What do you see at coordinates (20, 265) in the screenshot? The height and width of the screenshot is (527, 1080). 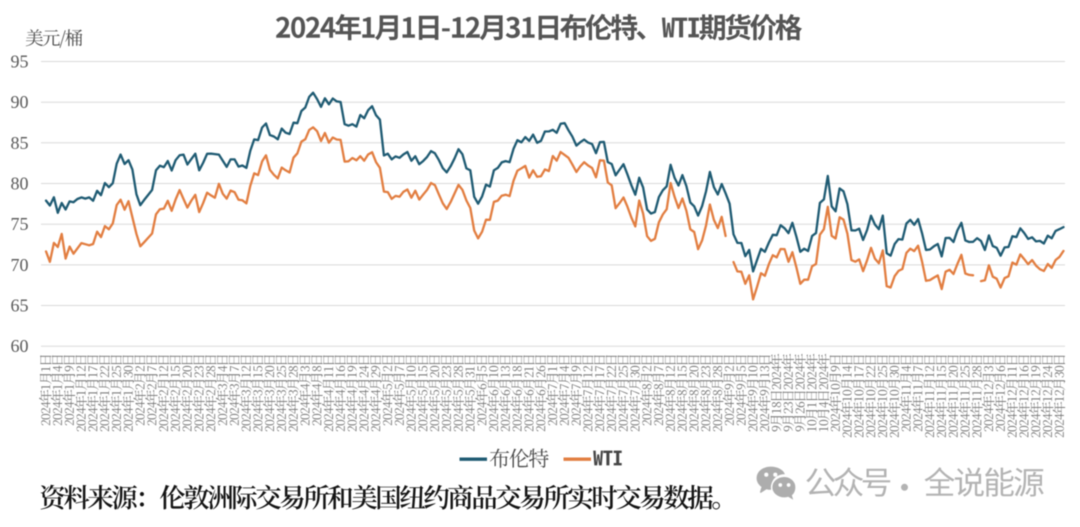 I see `svg-text: 70` at bounding box center [20, 265].